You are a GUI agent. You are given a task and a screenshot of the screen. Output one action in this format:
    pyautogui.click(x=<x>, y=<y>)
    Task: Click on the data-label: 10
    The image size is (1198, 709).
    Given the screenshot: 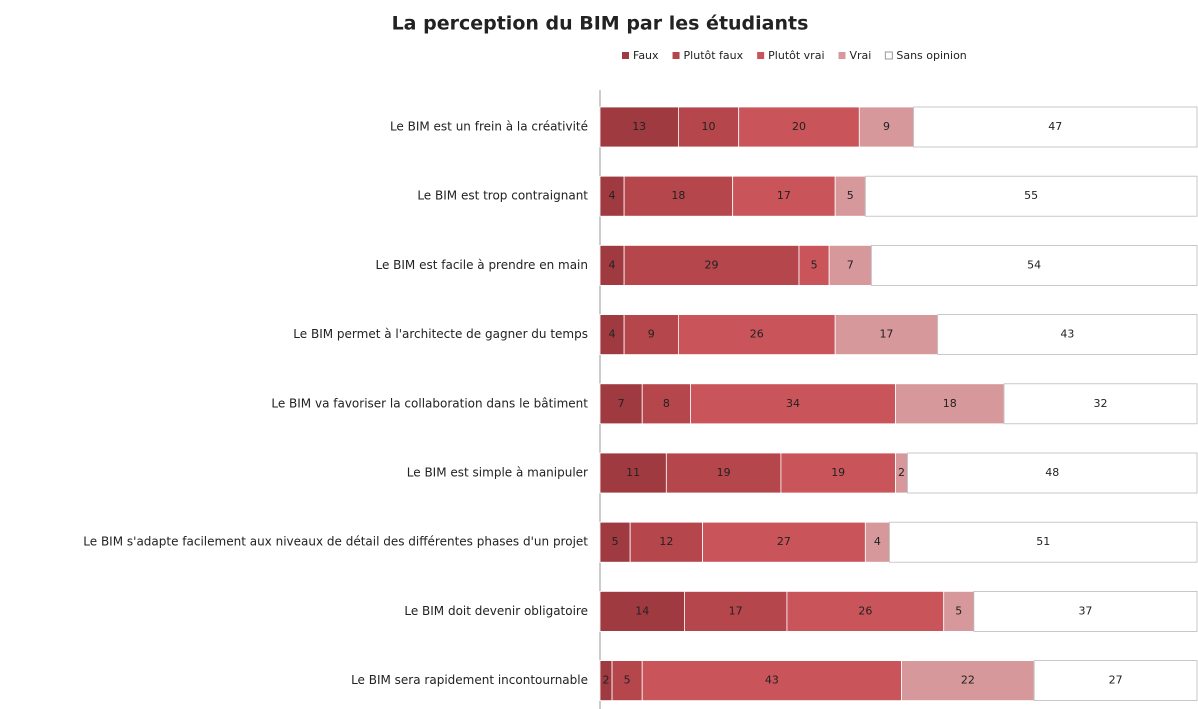 What is the action you would take?
    pyautogui.click(x=709, y=126)
    